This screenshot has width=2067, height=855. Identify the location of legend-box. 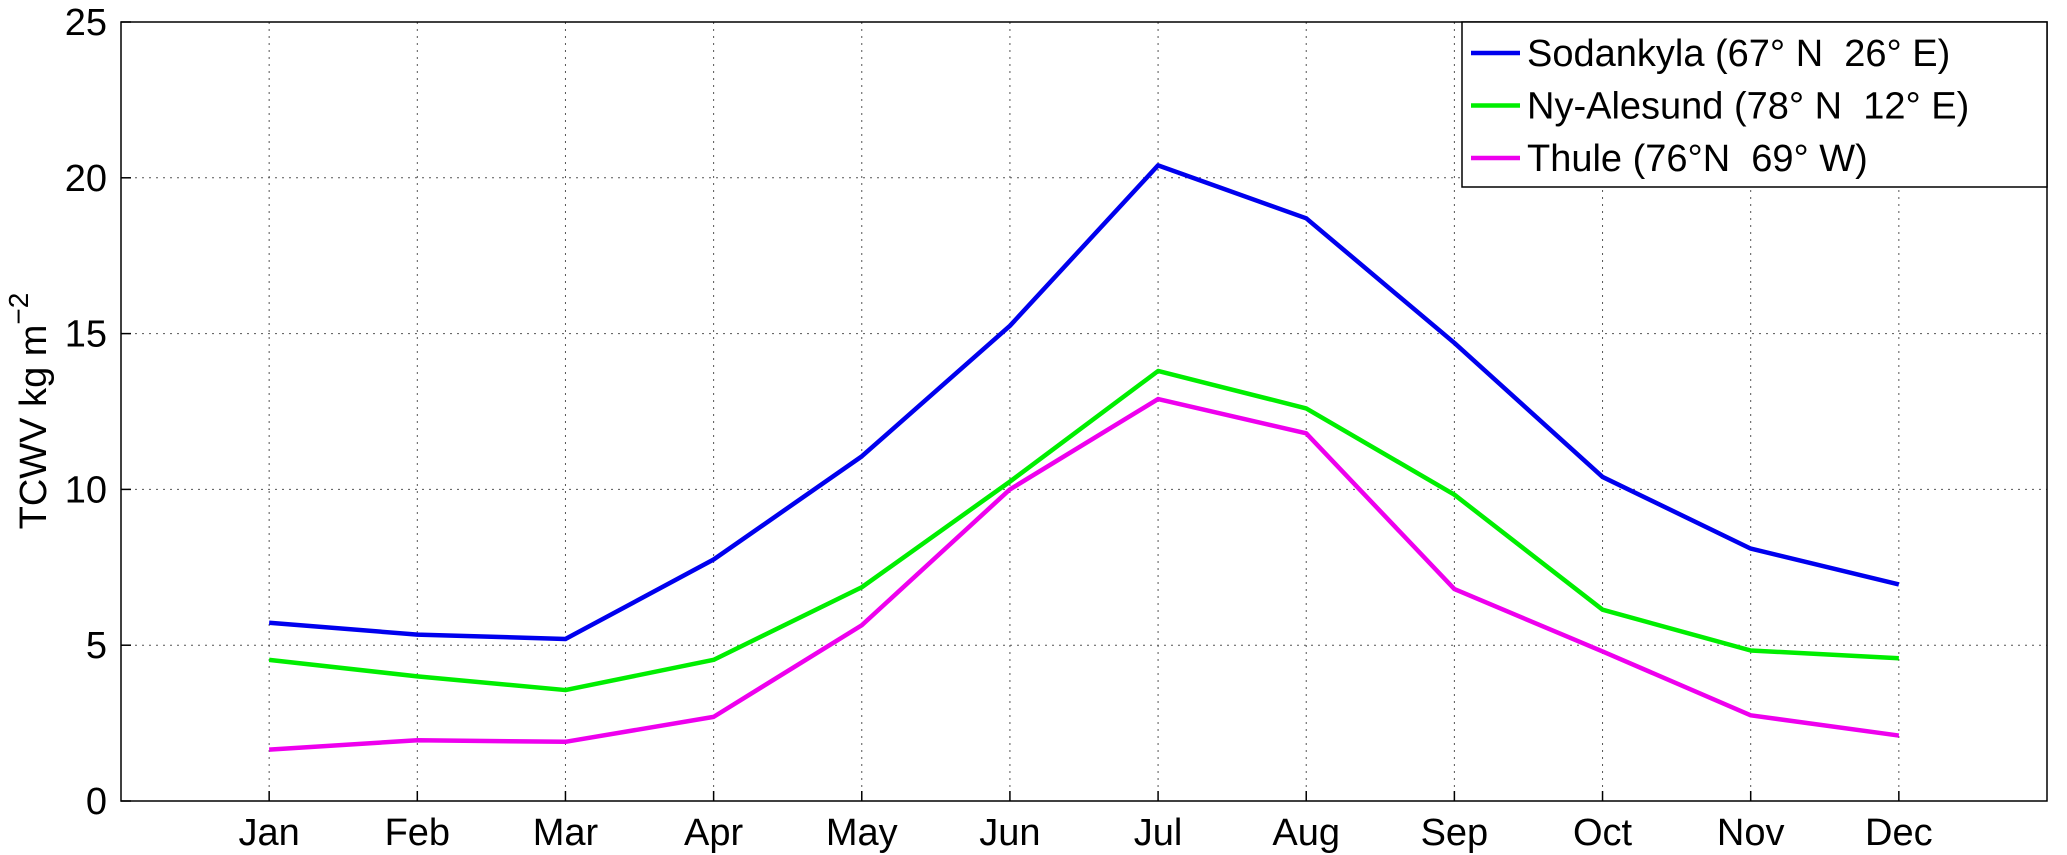
(1754, 104).